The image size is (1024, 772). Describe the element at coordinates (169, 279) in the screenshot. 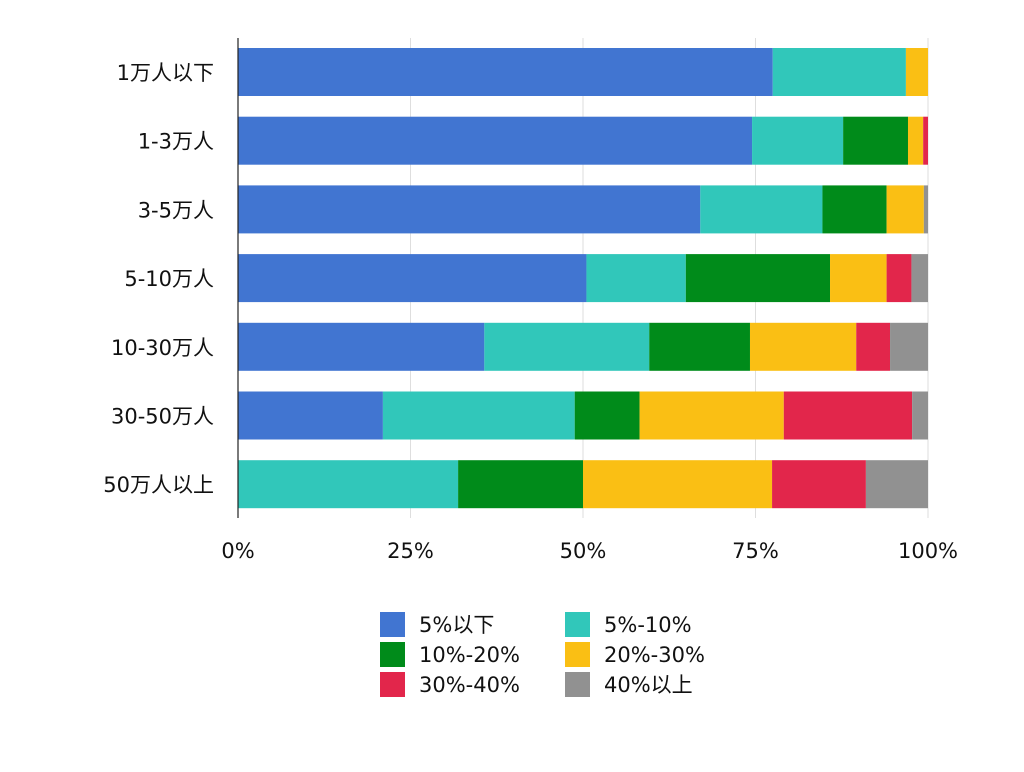

I see `y-category-label: 5-10万人` at that location.